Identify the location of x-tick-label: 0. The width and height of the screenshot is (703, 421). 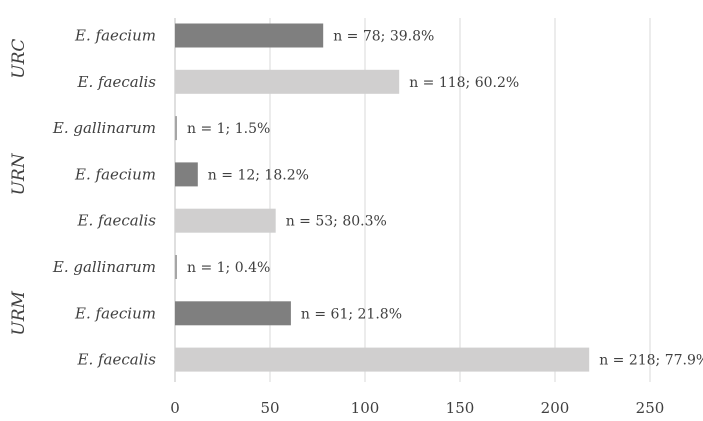
(175, 408).